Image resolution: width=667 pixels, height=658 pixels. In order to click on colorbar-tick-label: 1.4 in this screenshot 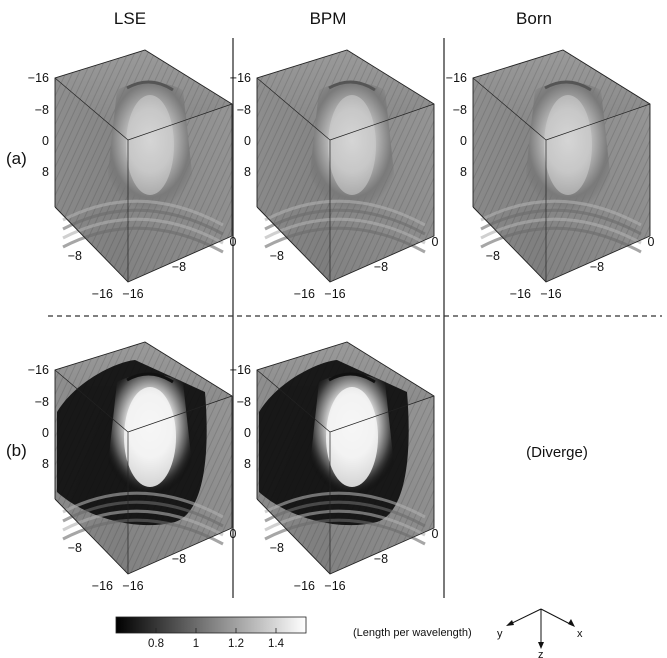, I will do `click(276, 644)`.